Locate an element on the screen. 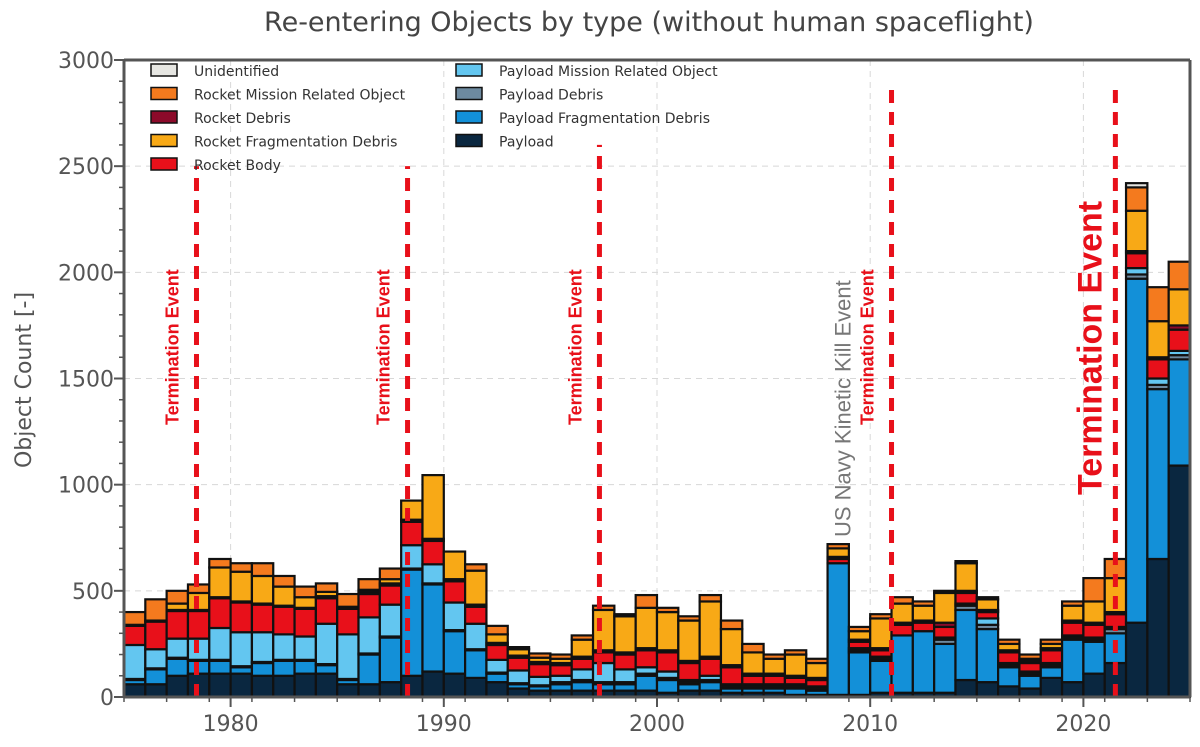 This screenshot has height=747, width=1200. bar-stack-1993 is located at coordinates (518, 672).